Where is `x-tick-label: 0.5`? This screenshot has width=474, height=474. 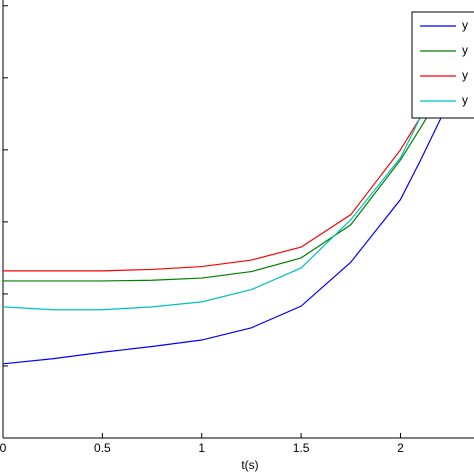
x-tick-label: 0.5 is located at coordinates (102, 448).